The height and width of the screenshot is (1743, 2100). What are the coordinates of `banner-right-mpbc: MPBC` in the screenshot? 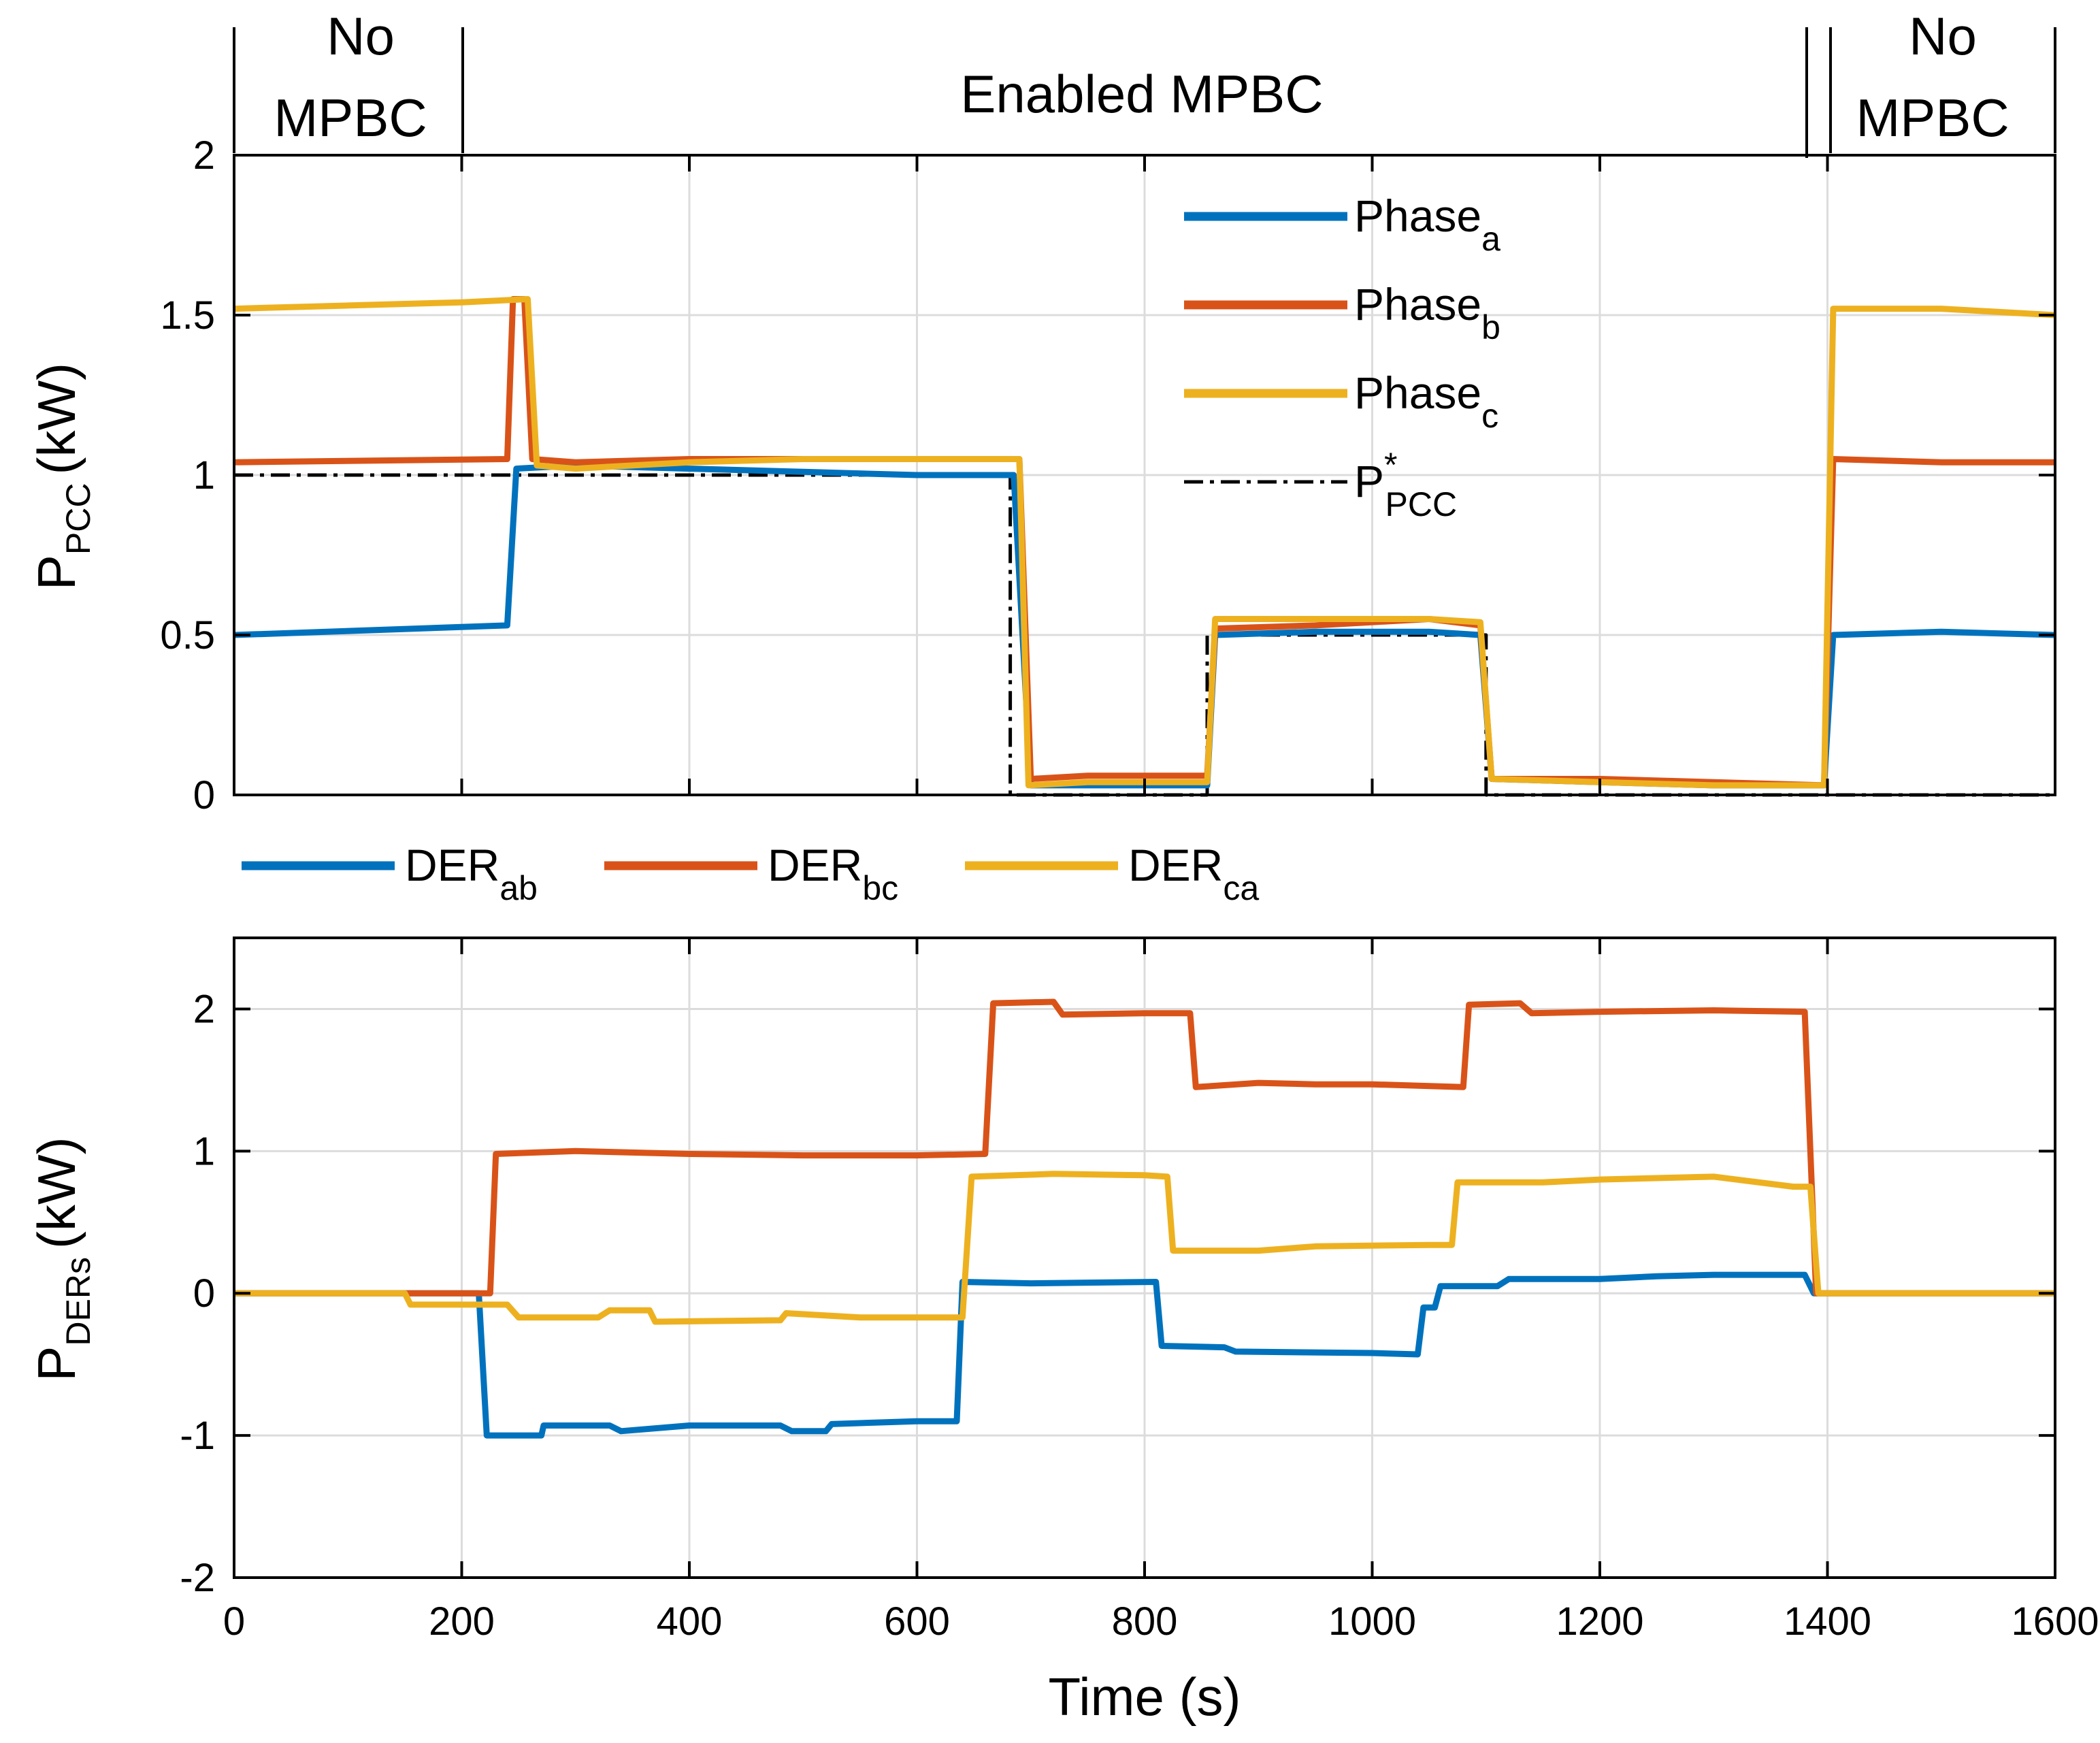 It's located at (1932, 118).